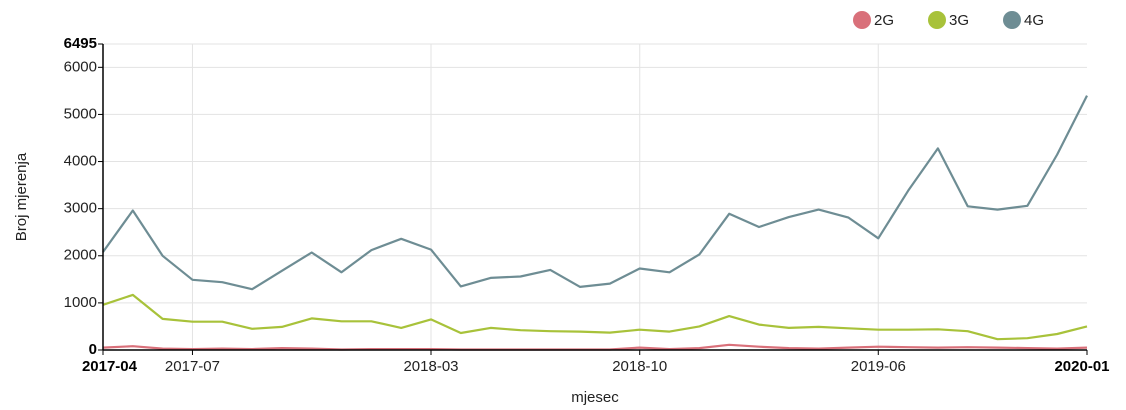  Describe the element at coordinates (80, 208) in the screenshot. I see `y-tick-label: 3000` at that location.